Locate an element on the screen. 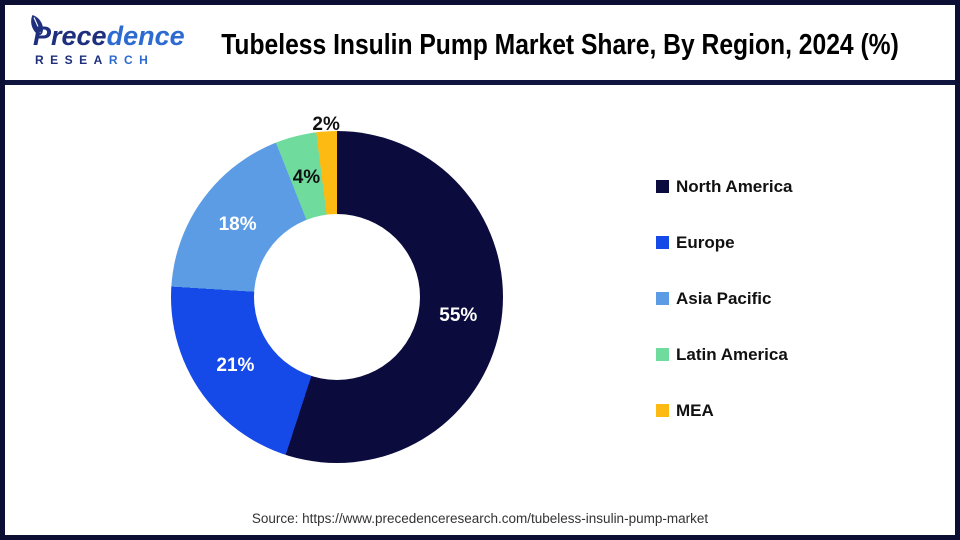 This screenshot has width=960, height=540. legend-label: Asia Pacific is located at coordinates (724, 298).